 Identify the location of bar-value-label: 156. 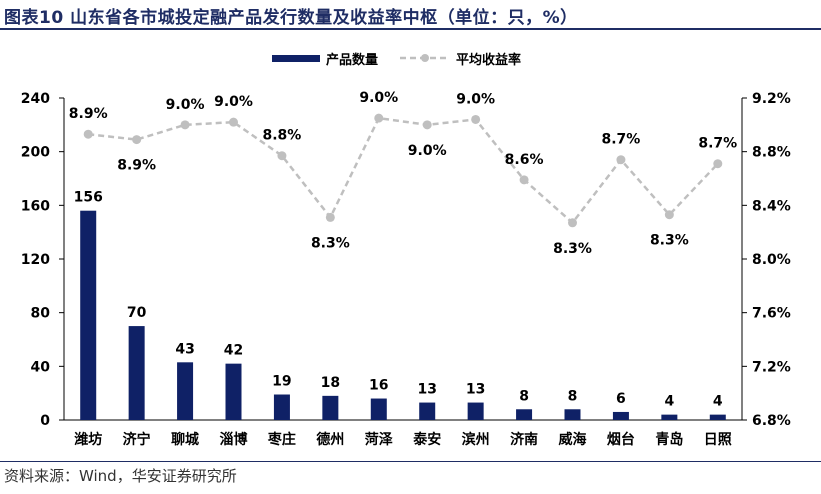
(88, 198).